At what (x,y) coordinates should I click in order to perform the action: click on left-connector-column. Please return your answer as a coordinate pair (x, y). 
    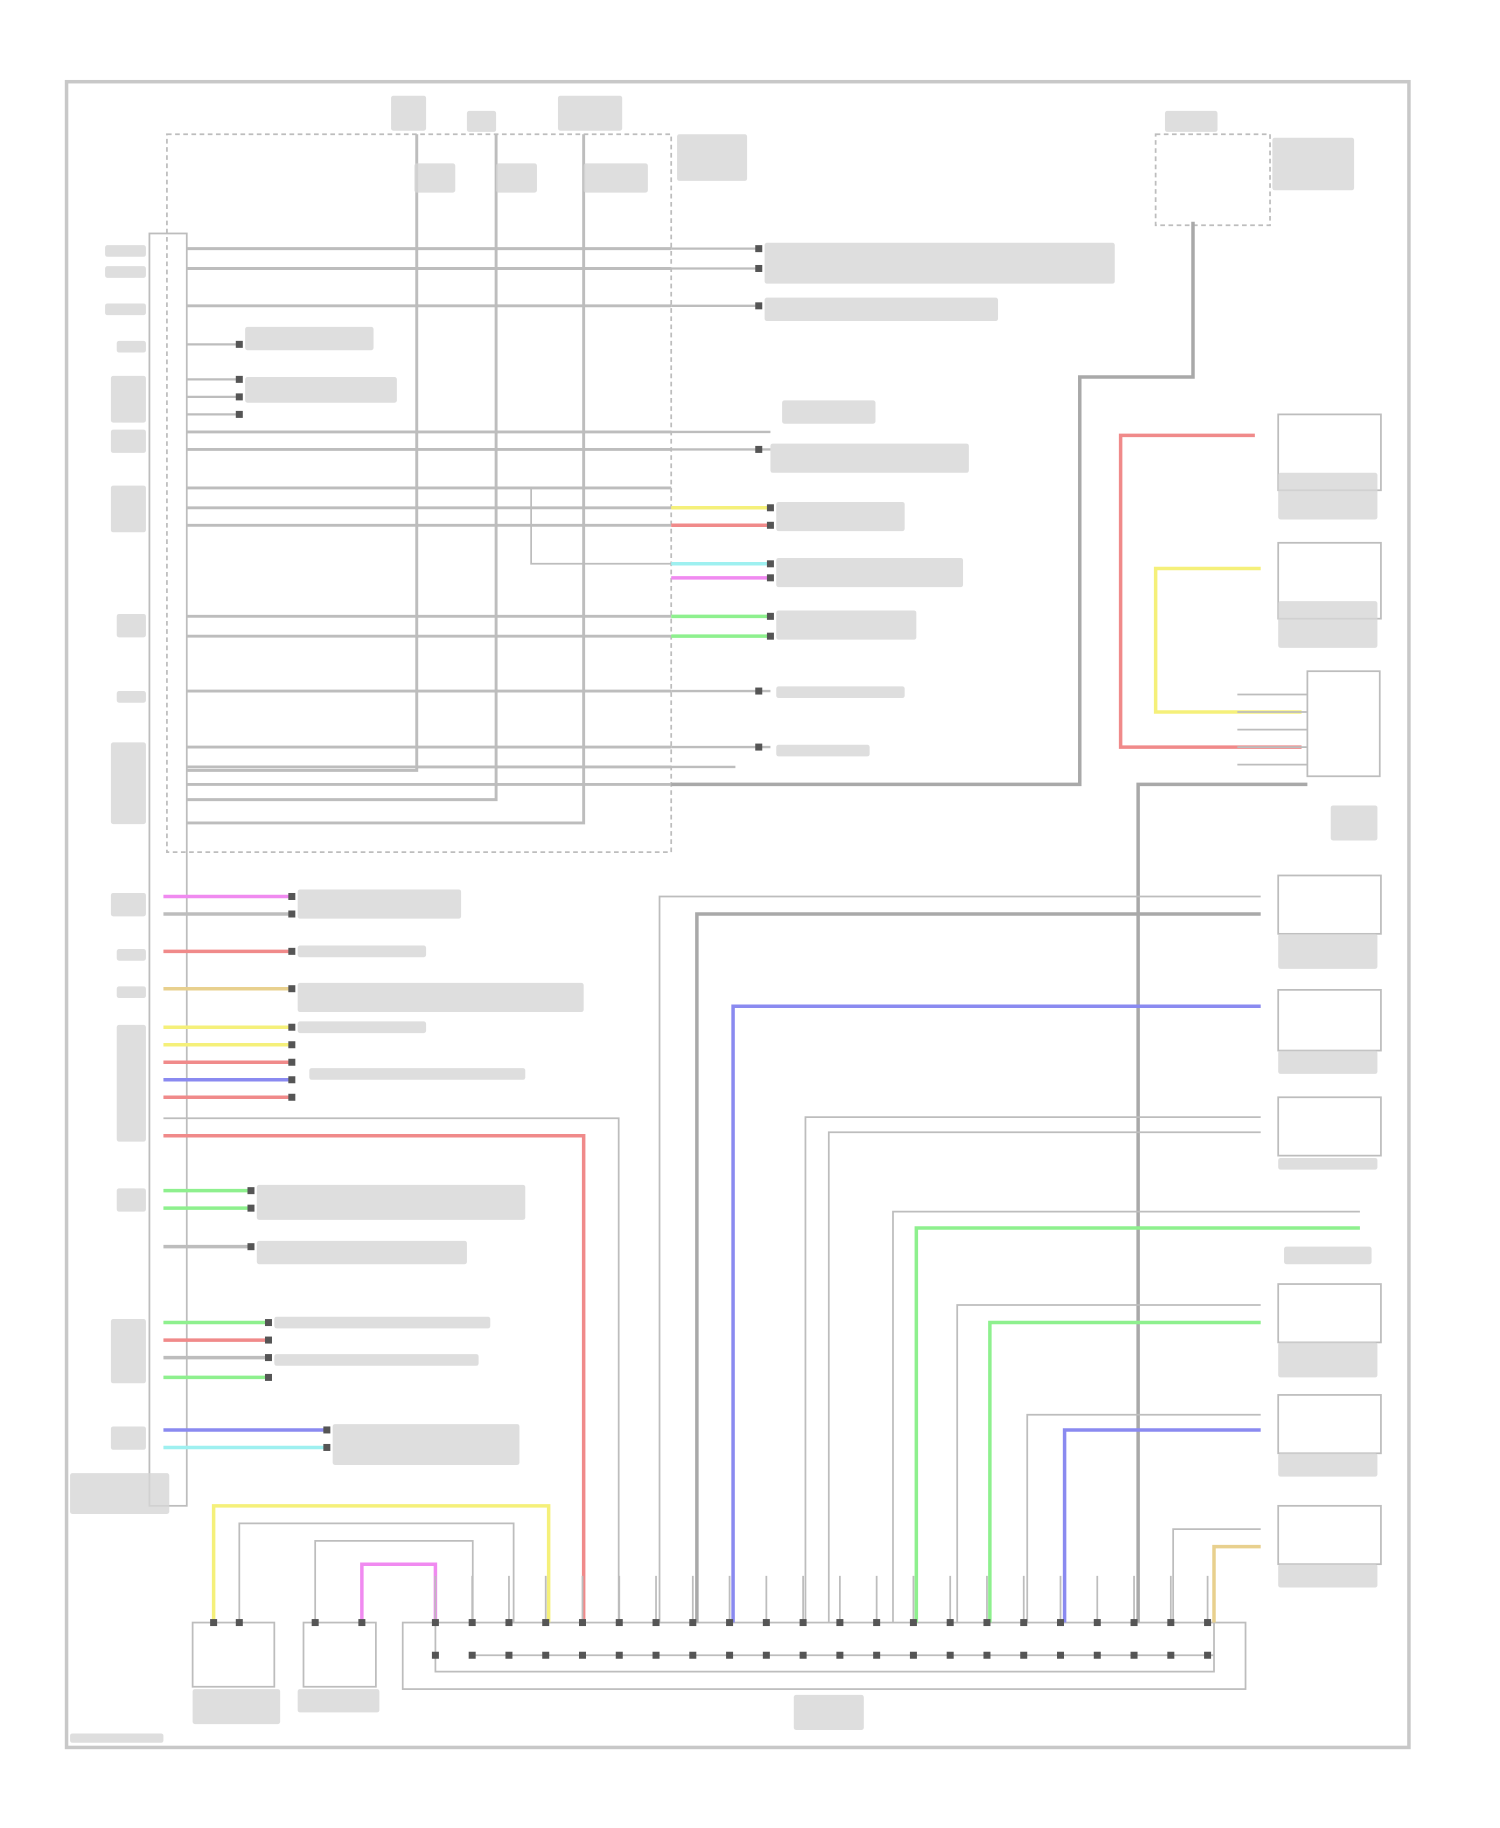
    Looking at the image, I should click on (168, 869).